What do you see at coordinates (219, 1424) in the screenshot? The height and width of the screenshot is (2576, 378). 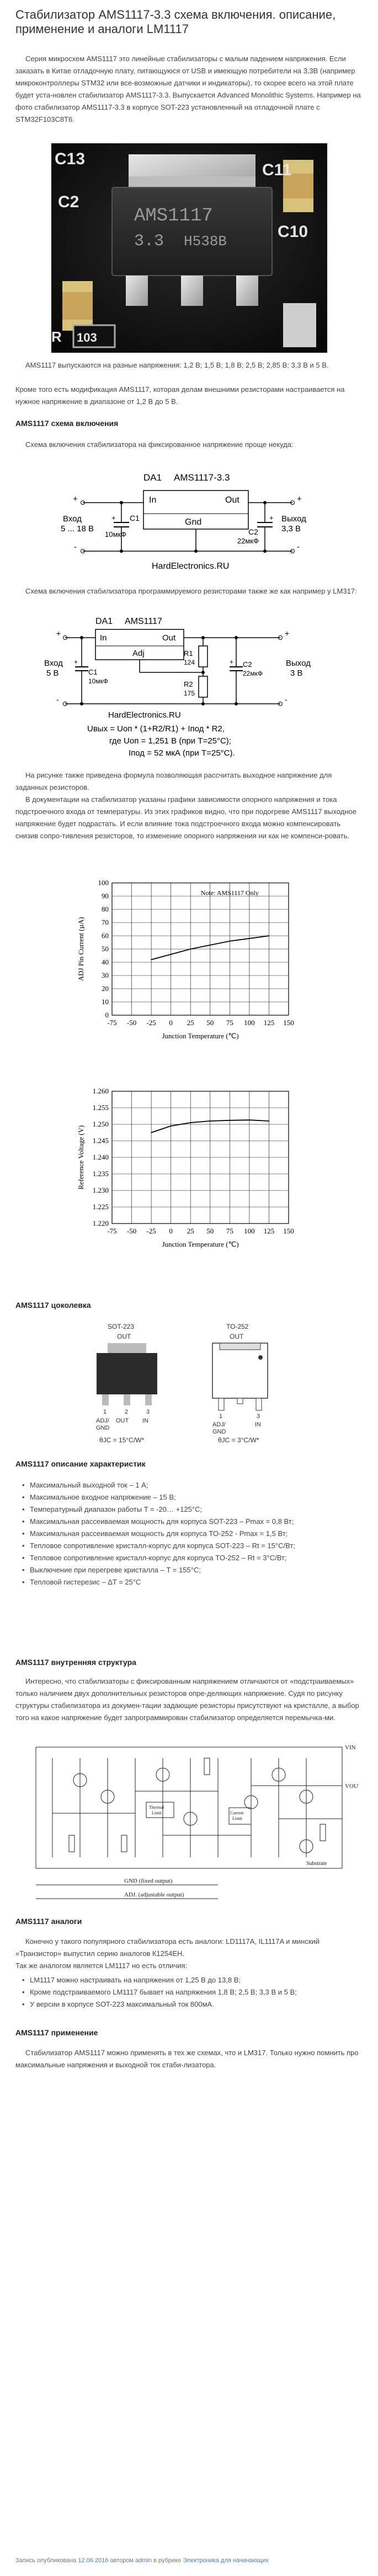 I see `pinout-to252-adj: ADJ/` at bounding box center [219, 1424].